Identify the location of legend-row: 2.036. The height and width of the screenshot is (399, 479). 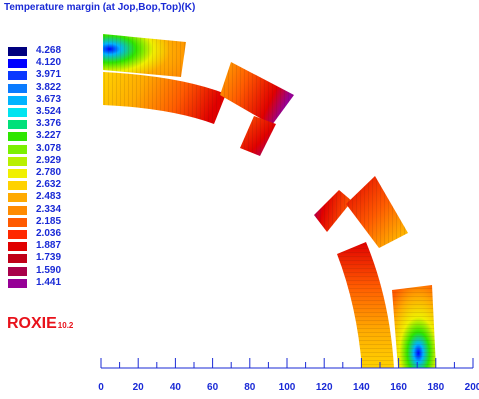
(68, 234).